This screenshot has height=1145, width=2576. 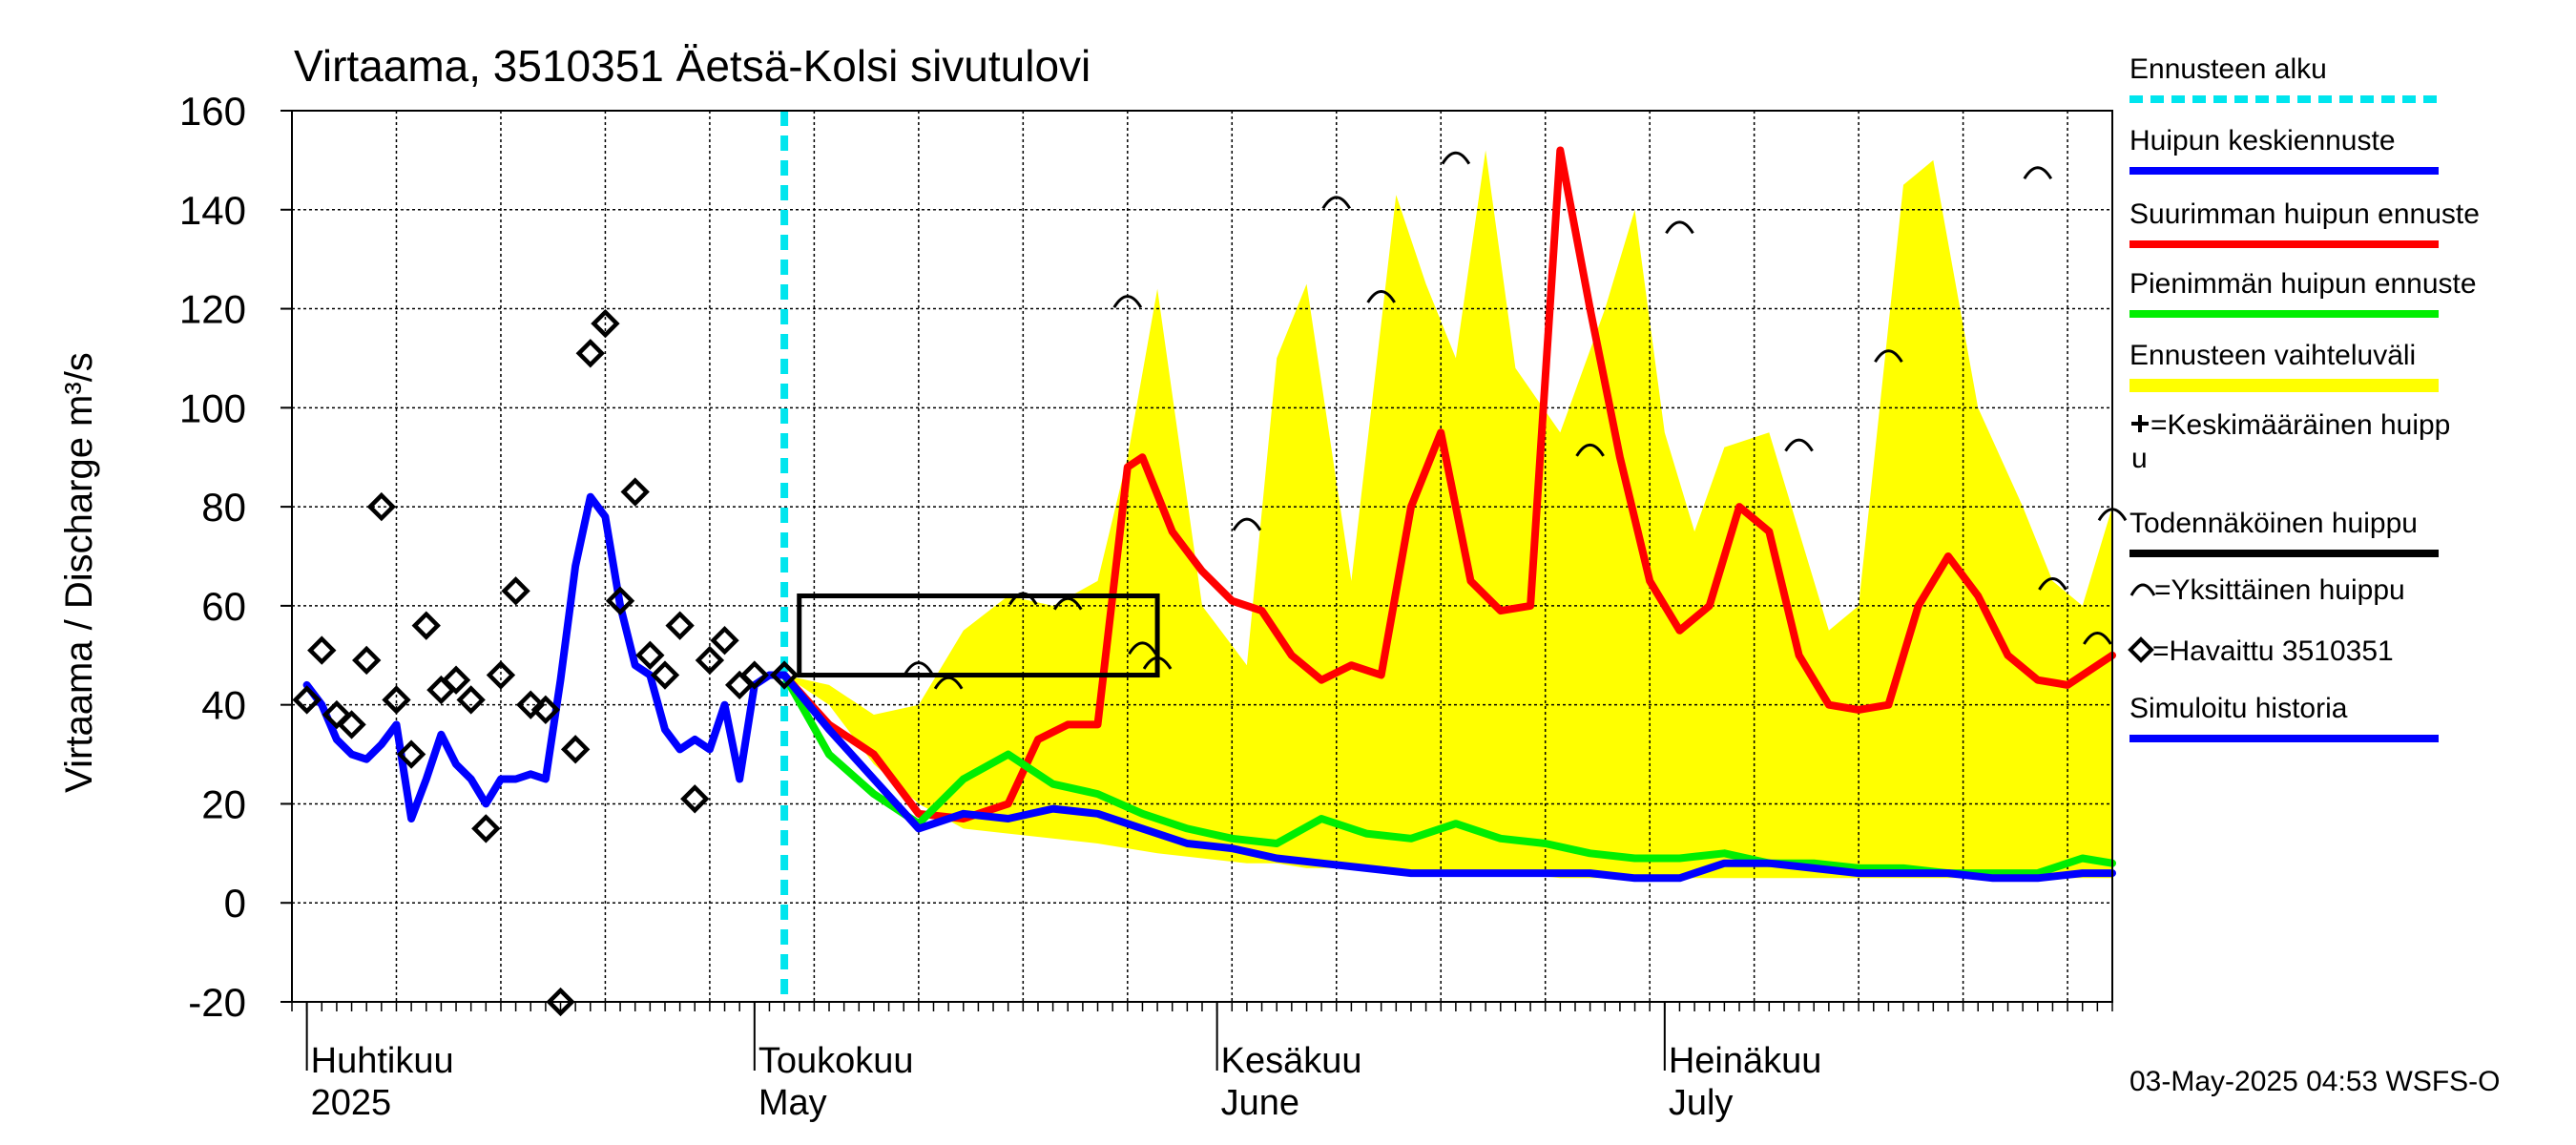 I want to click on legend-label: Huipun keskiennuste, so click(x=2262, y=140).